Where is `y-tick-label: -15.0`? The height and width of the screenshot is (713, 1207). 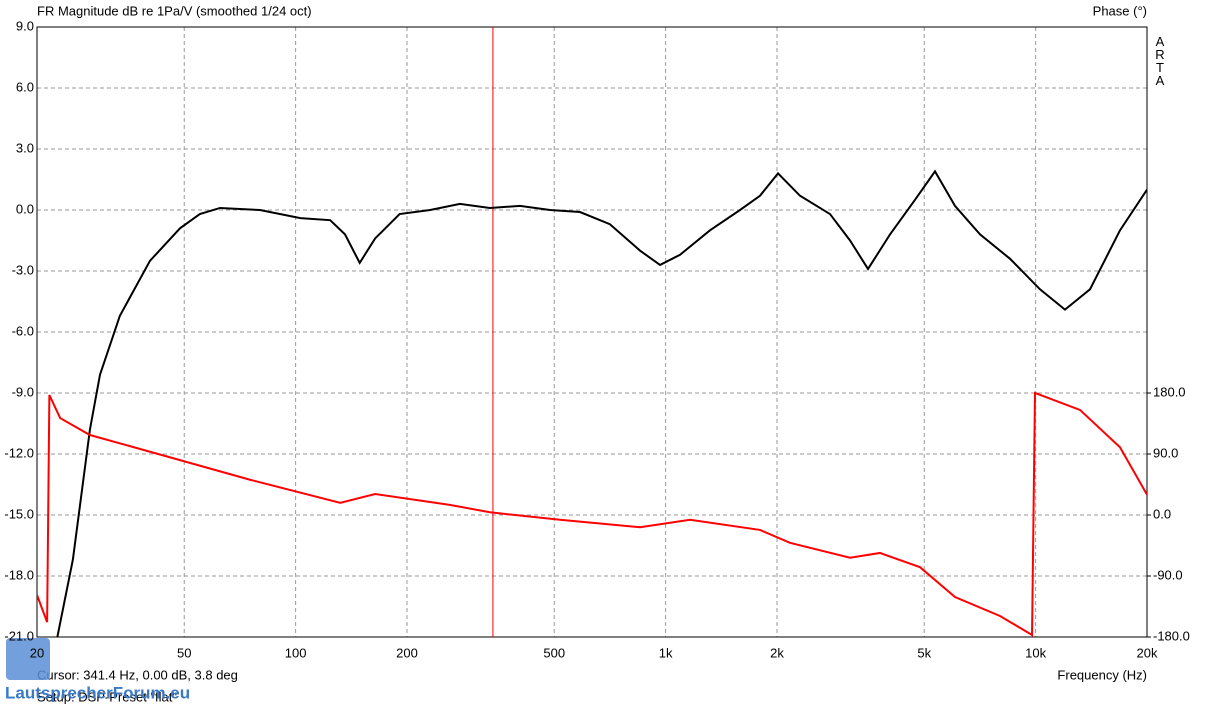
y-tick-label: -15.0 is located at coordinates (19, 513).